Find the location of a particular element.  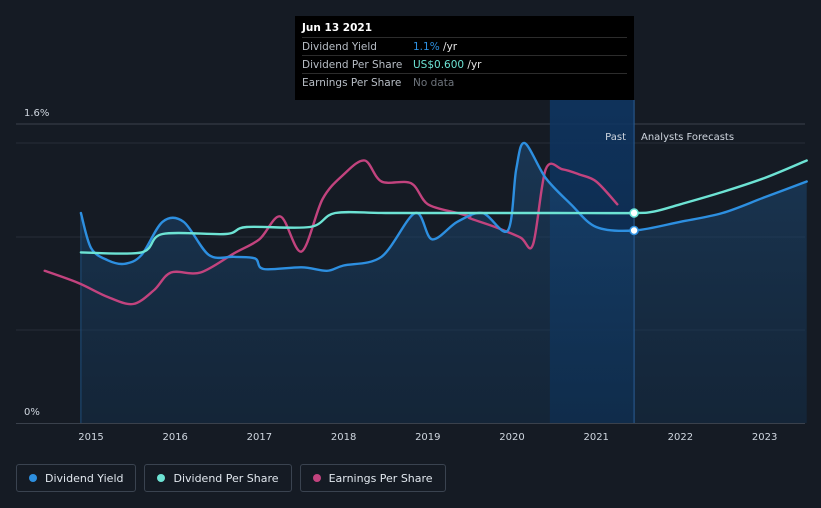

tooltip-value: 1.1% is located at coordinates (426, 46).